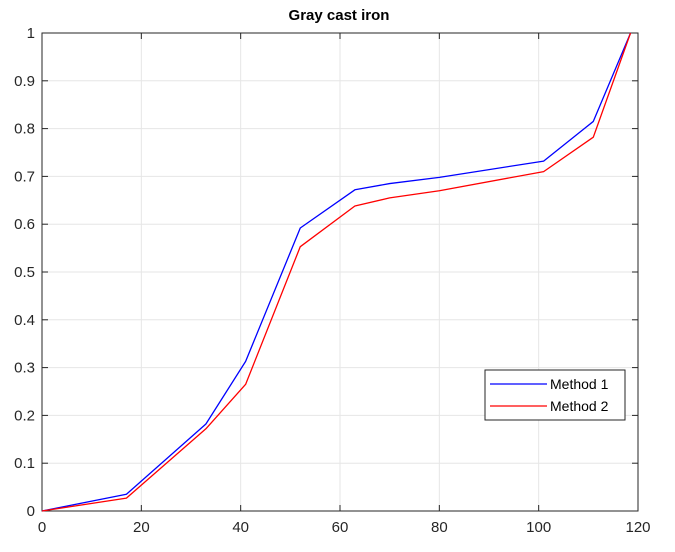 The width and height of the screenshot is (675, 552). What do you see at coordinates (538, 527) in the screenshot?
I see `x-tick-label: 100` at bounding box center [538, 527].